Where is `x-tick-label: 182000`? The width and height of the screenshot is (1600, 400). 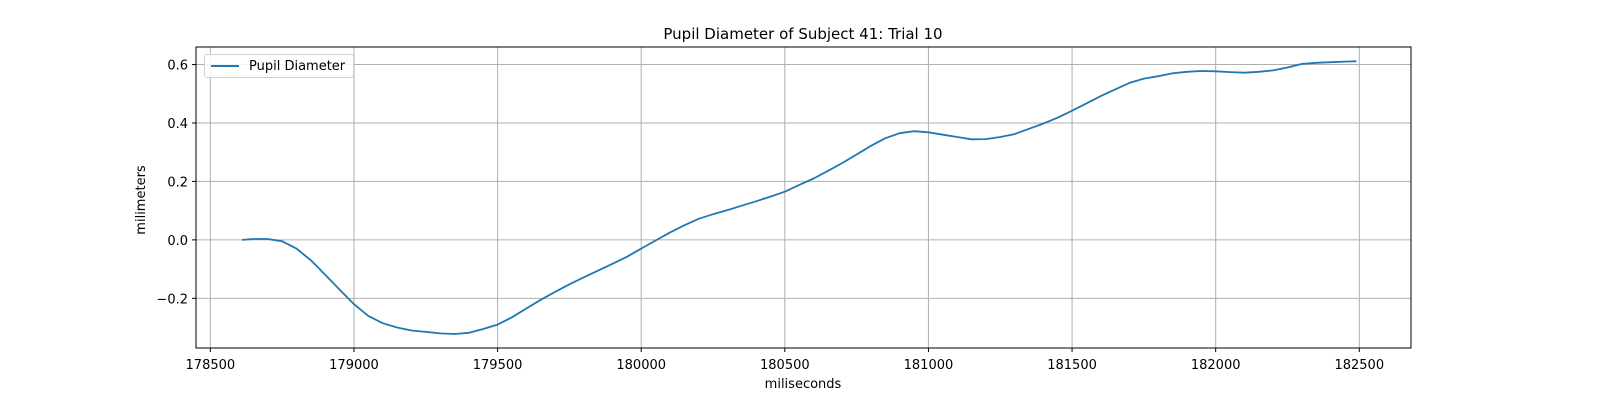 x-tick-label: 182000 is located at coordinates (1216, 365).